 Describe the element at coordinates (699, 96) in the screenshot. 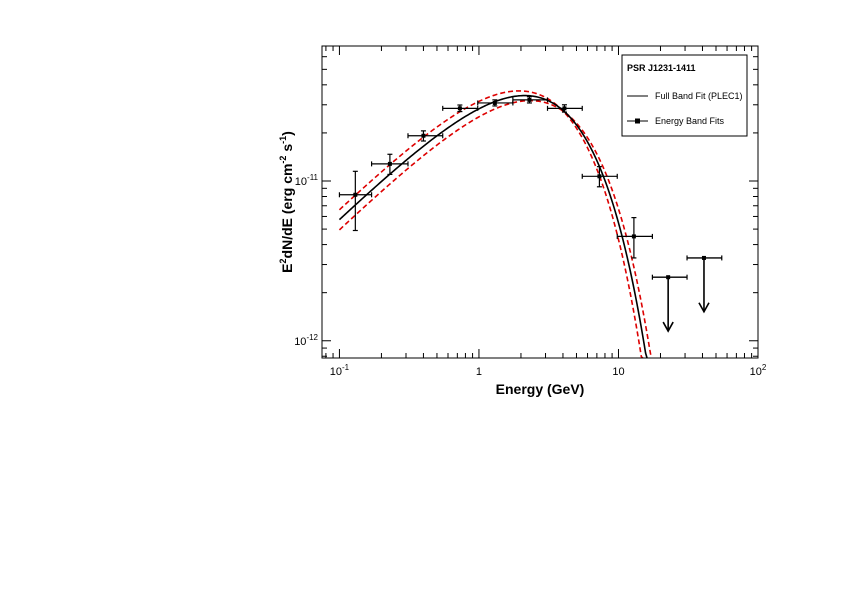

I see `legend-entry-full-band-fit: Full Band Fit (PLEC1)` at that location.